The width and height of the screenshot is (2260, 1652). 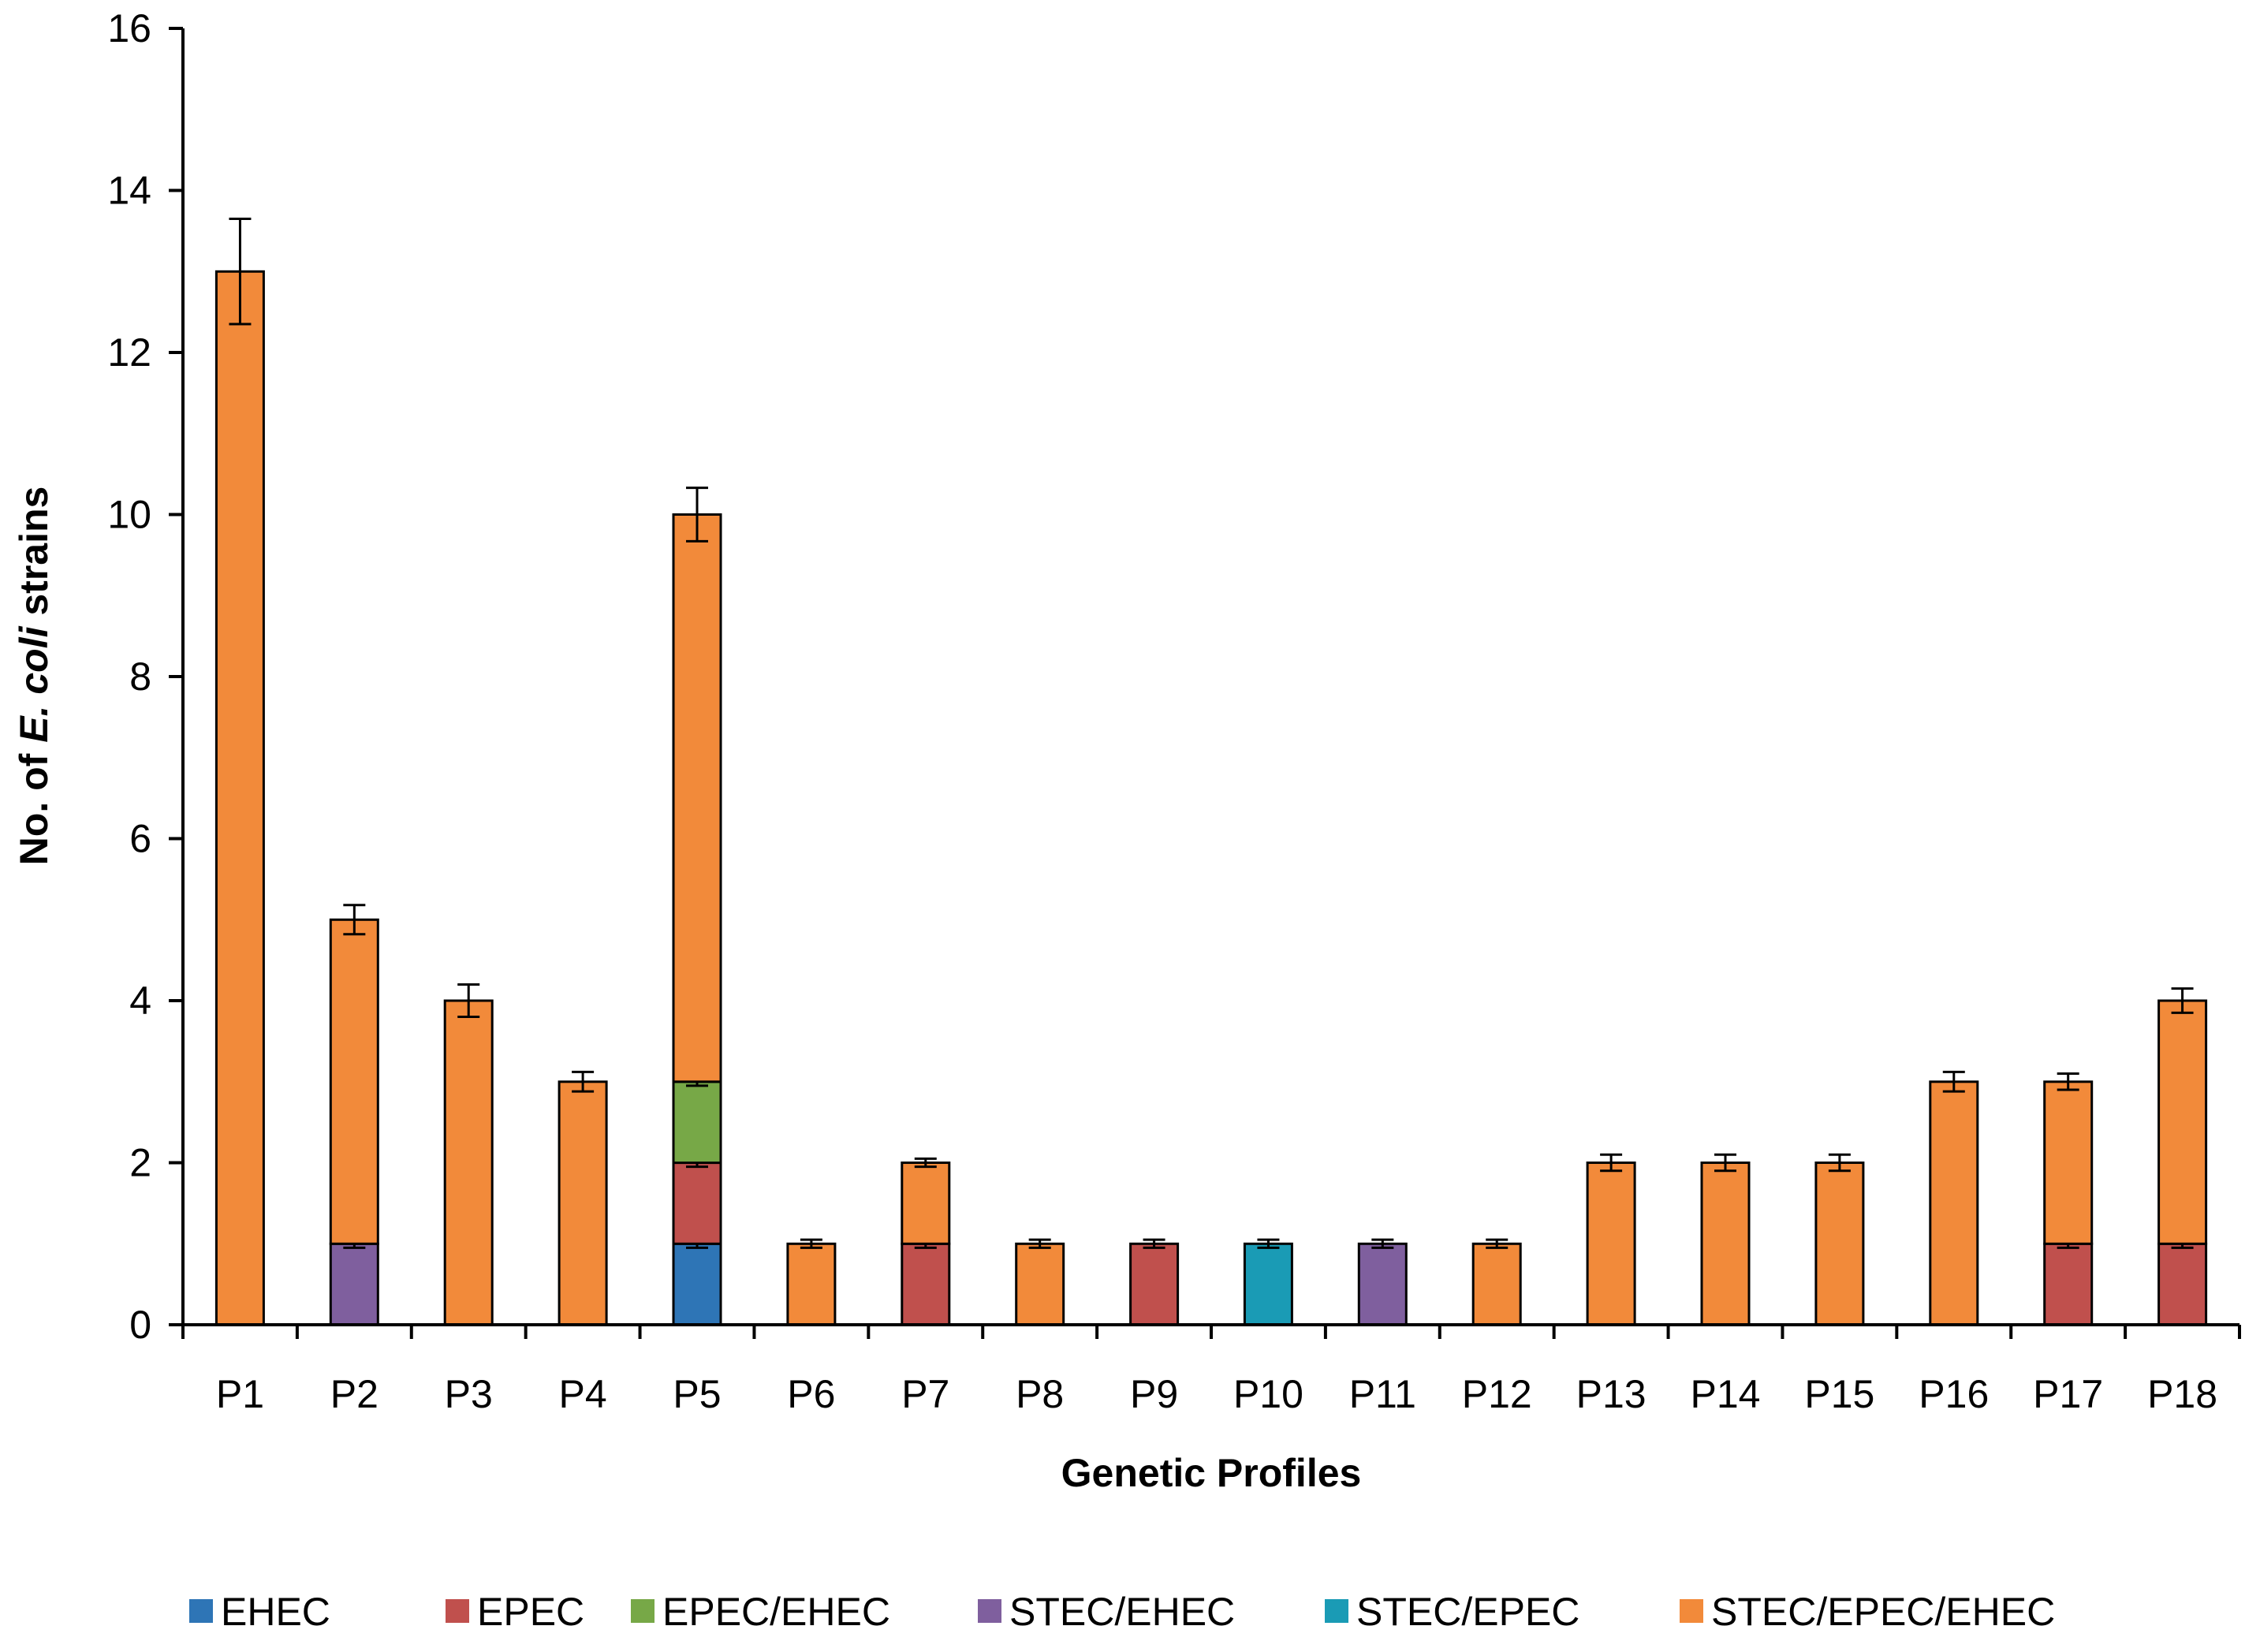 What do you see at coordinates (1497, 1394) in the screenshot?
I see `x-tick-label-P12: P12` at bounding box center [1497, 1394].